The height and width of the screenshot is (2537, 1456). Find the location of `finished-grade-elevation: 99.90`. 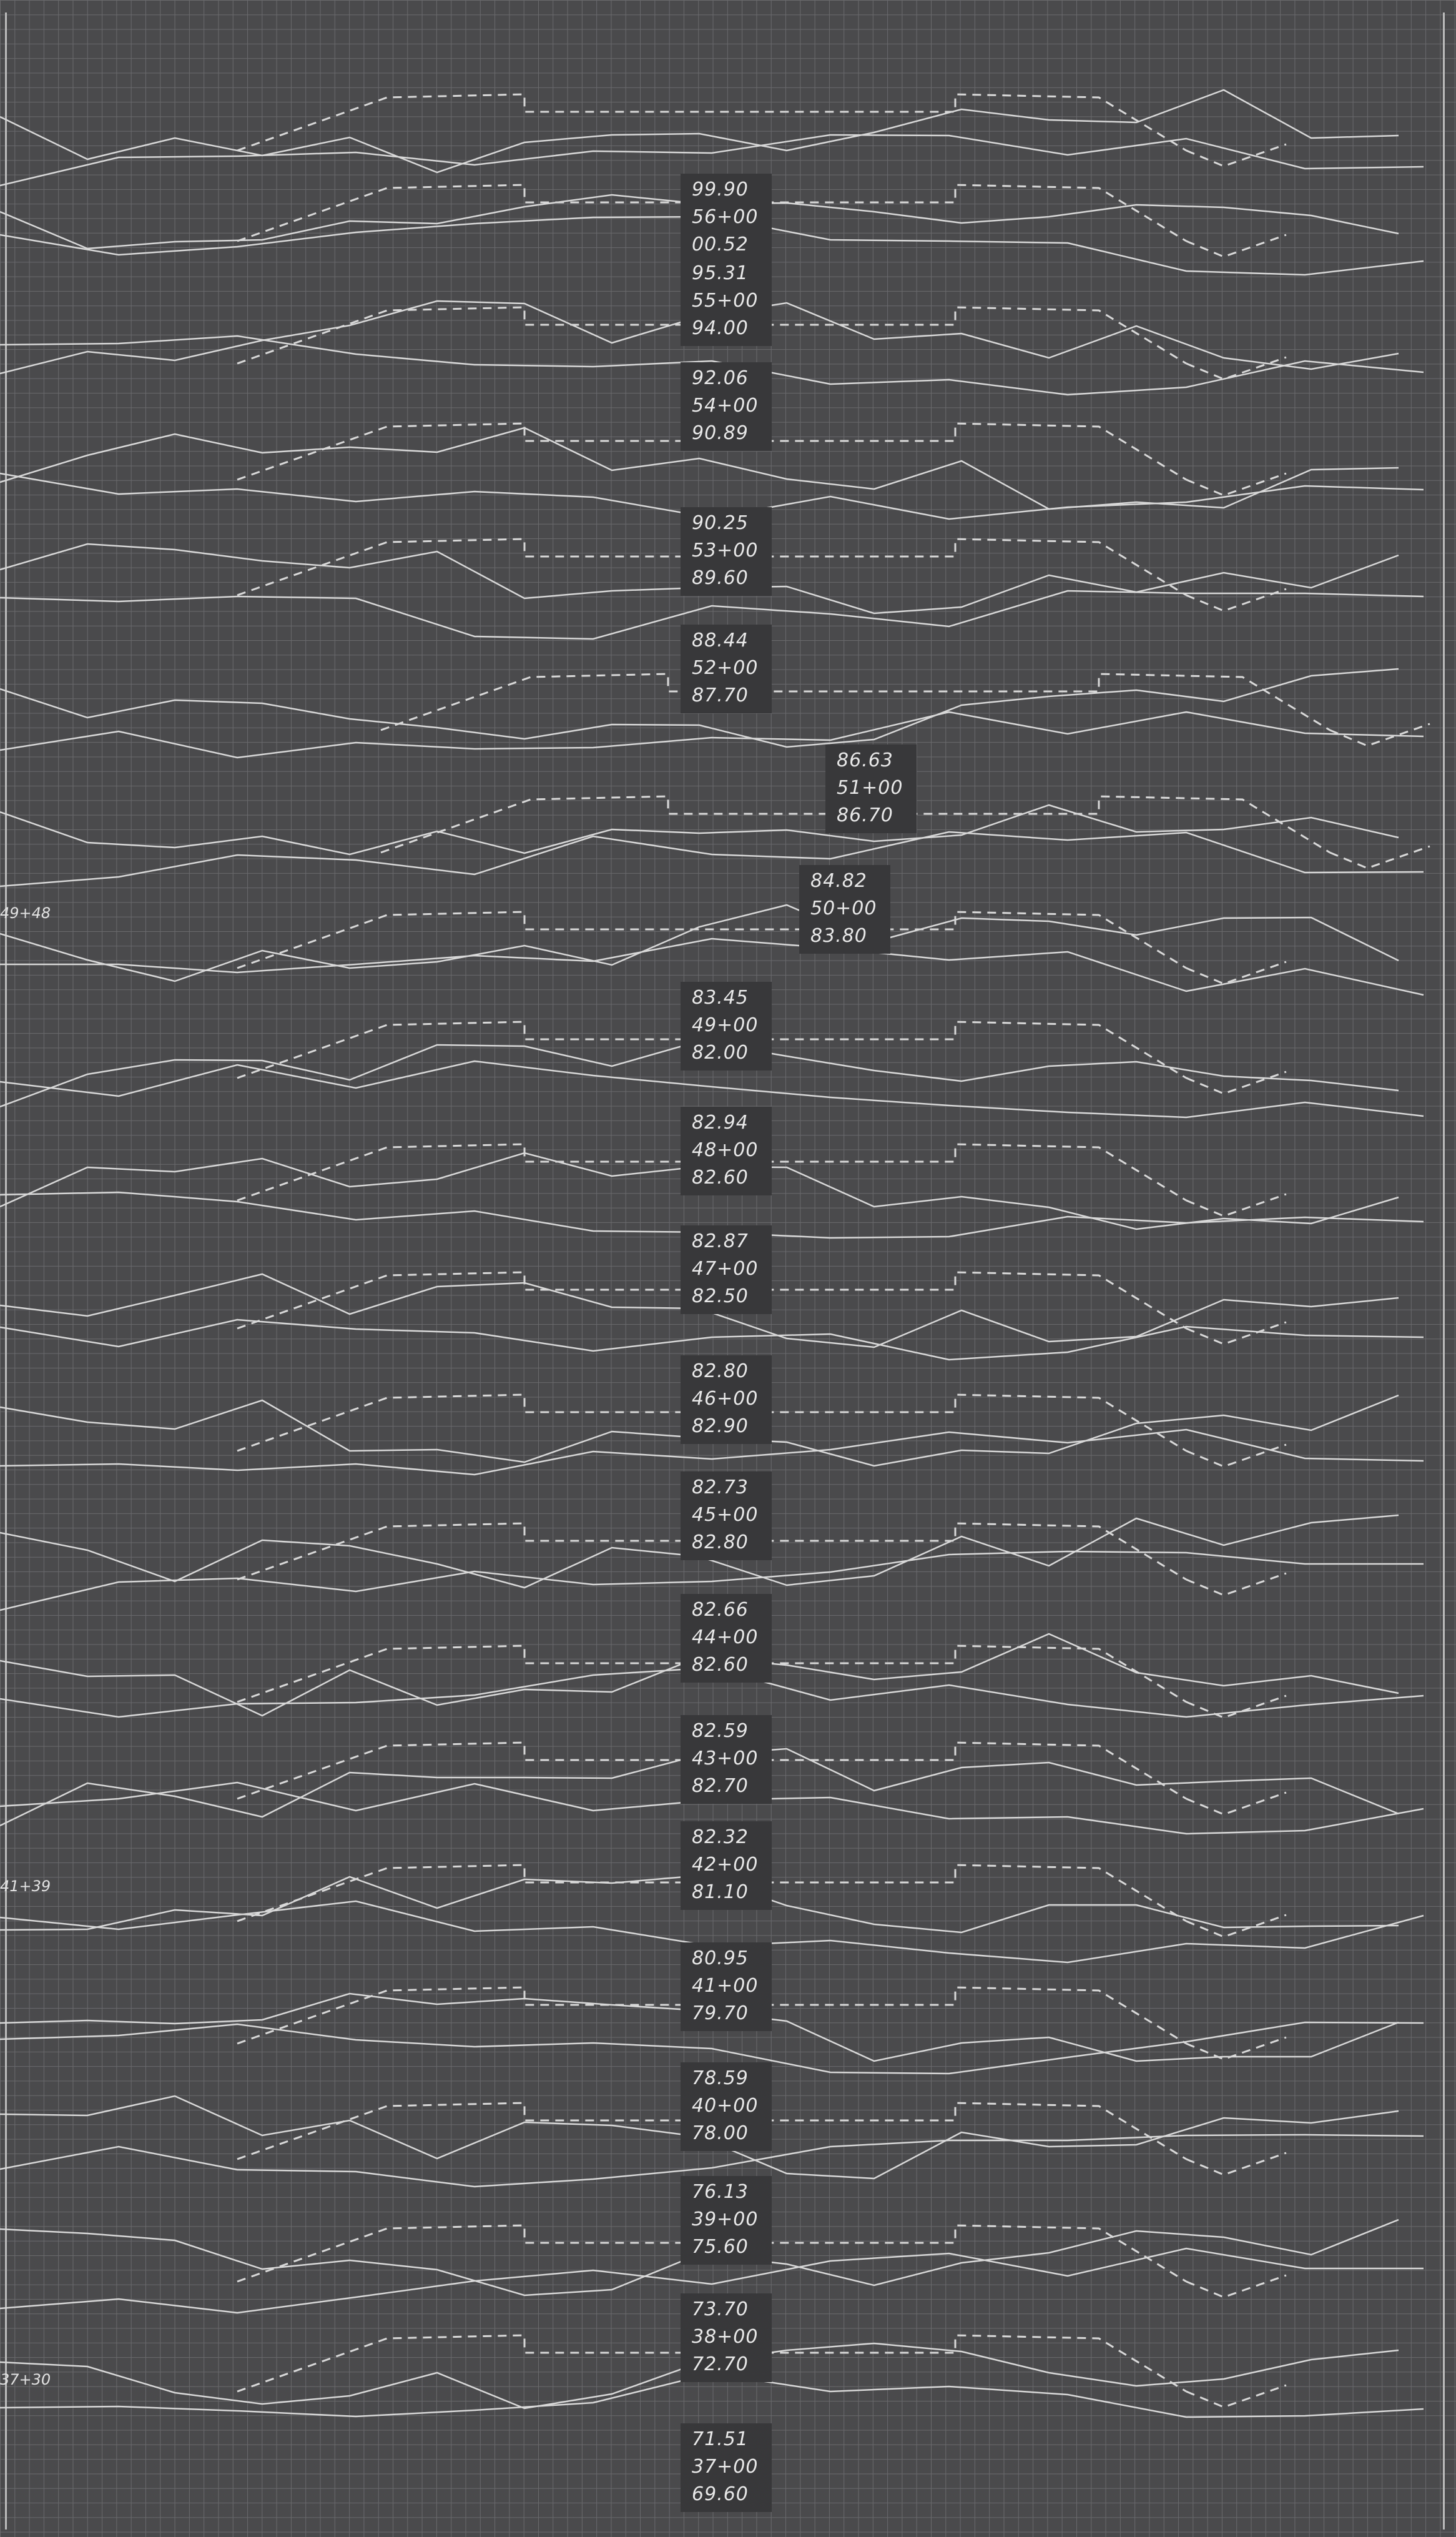

finished-grade-elevation: 99.90 is located at coordinates (720, 190).